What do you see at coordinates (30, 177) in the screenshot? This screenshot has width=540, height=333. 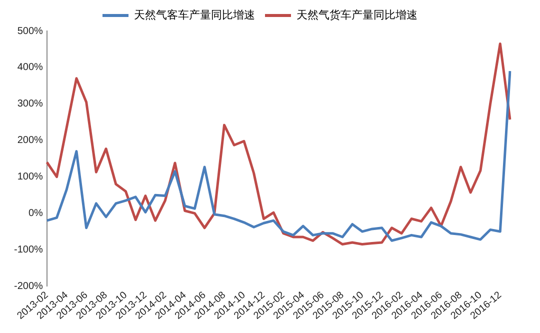 I see `y-tick-label: 100%` at bounding box center [30, 177].